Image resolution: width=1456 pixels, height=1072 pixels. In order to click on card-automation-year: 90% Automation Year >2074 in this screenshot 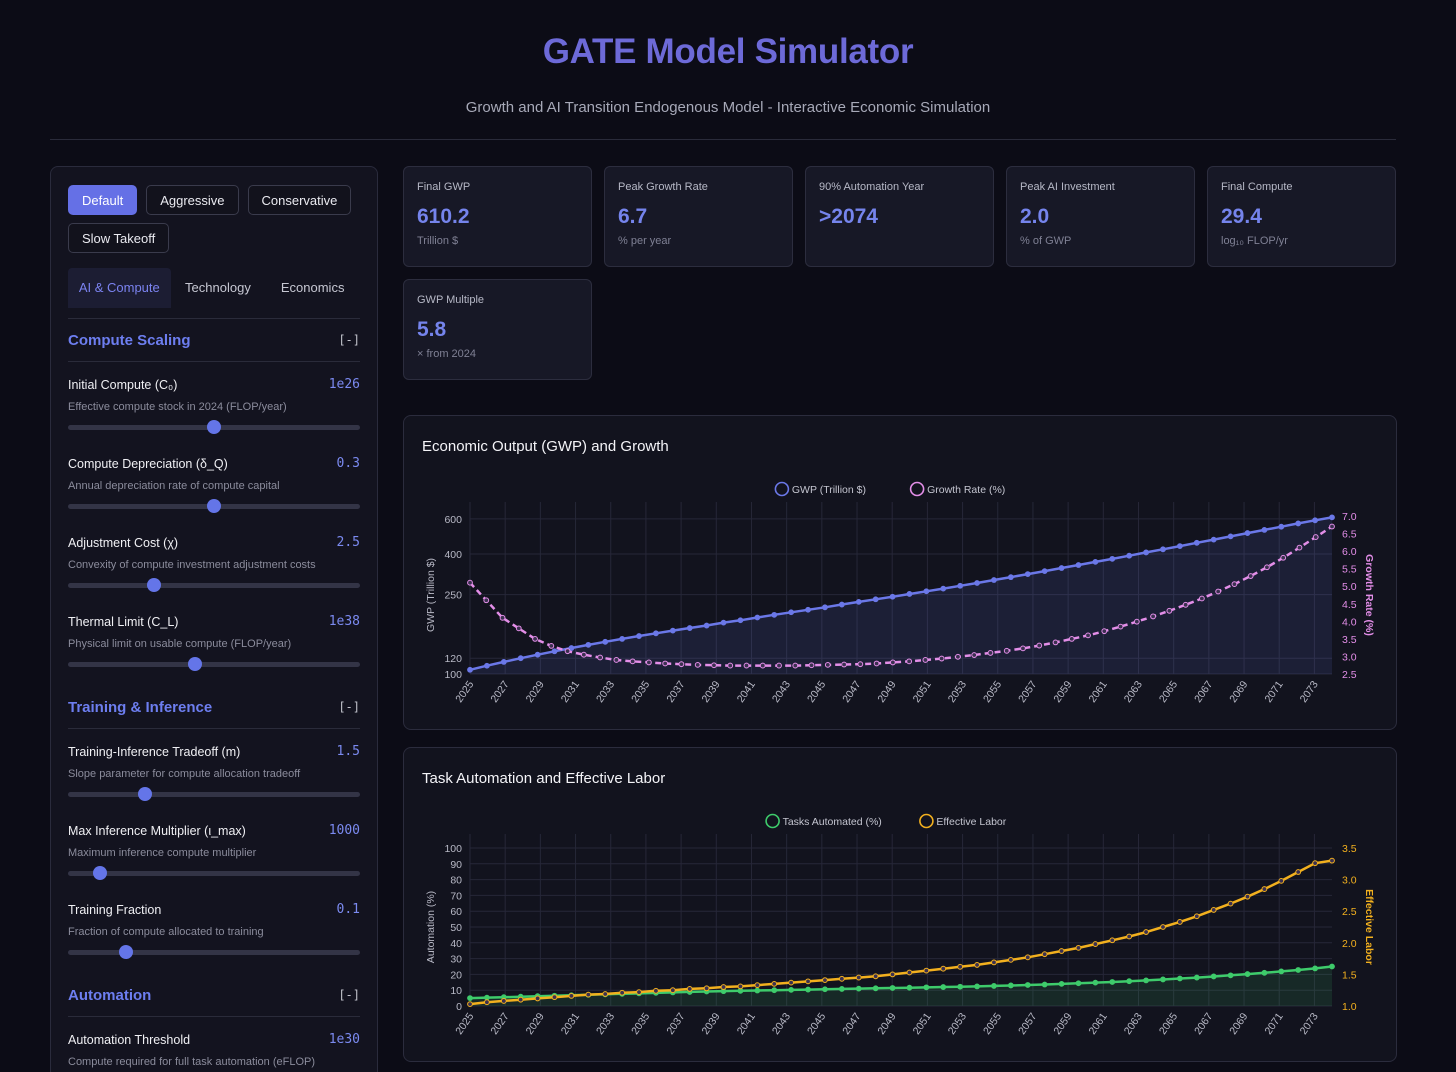, I will do `click(899, 216)`.